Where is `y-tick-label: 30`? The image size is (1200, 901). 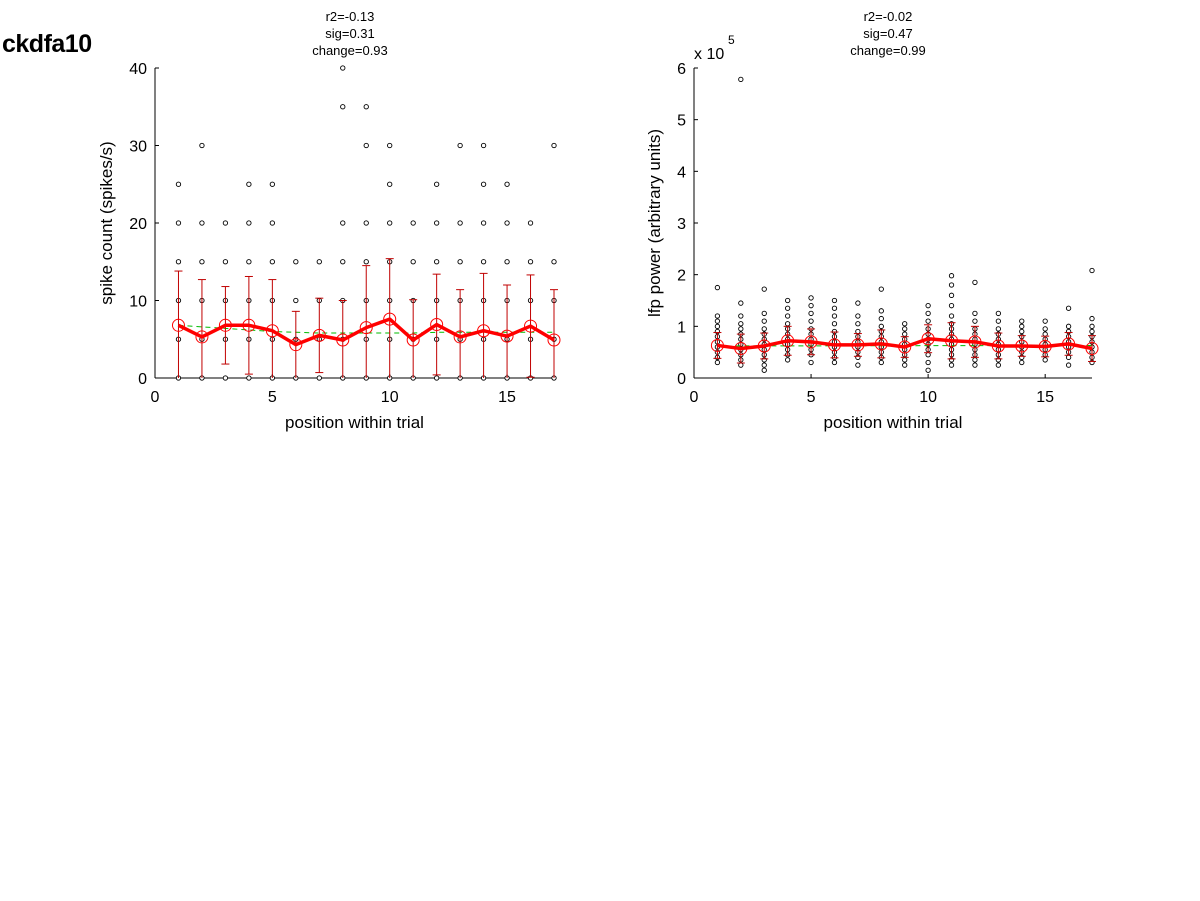
y-tick-label: 30 is located at coordinates (138, 147).